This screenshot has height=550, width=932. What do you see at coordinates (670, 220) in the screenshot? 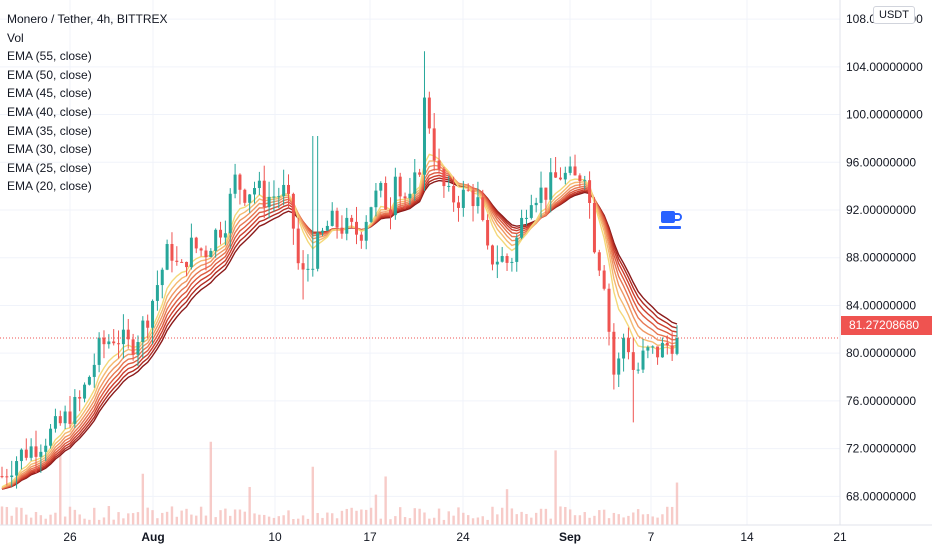
I see `coffee-cup-icon` at bounding box center [670, 220].